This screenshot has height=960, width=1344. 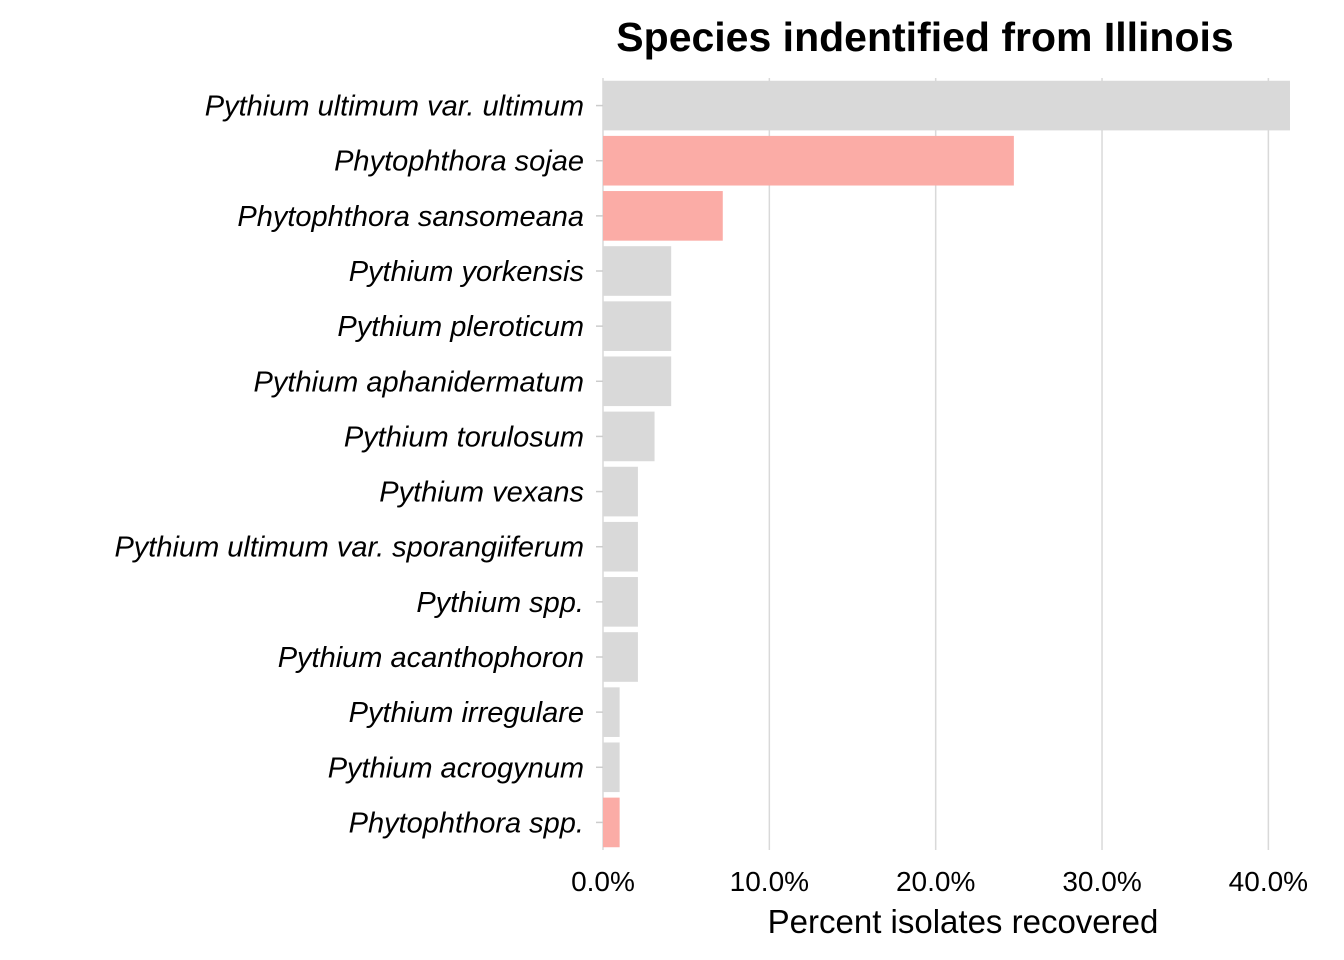 I want to click on category-label: Phytophthora sansomeana, so click(x=410, y=217).